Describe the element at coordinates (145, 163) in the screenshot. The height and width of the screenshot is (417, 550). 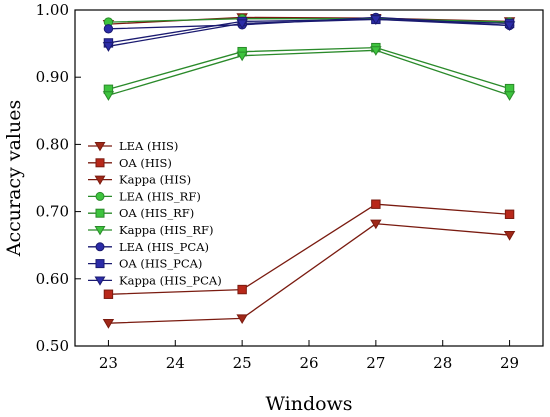
I see `legend-label: OA (HIS)` at that location.